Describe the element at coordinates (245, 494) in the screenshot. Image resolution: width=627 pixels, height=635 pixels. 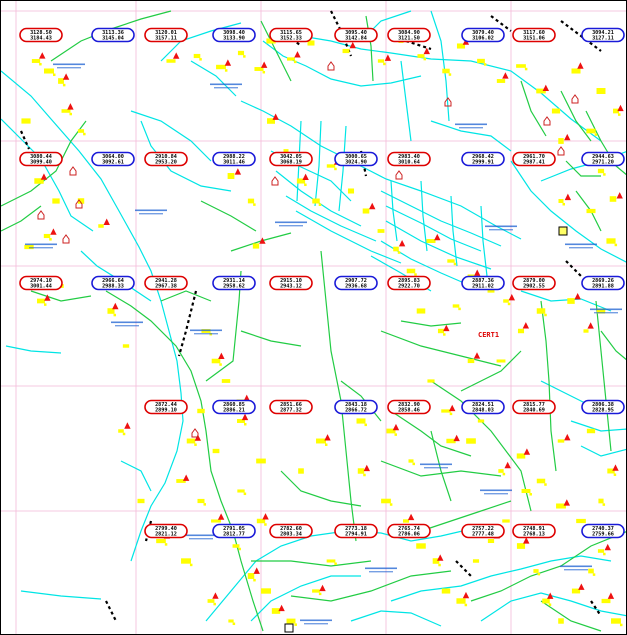
I see `marker` at that location.